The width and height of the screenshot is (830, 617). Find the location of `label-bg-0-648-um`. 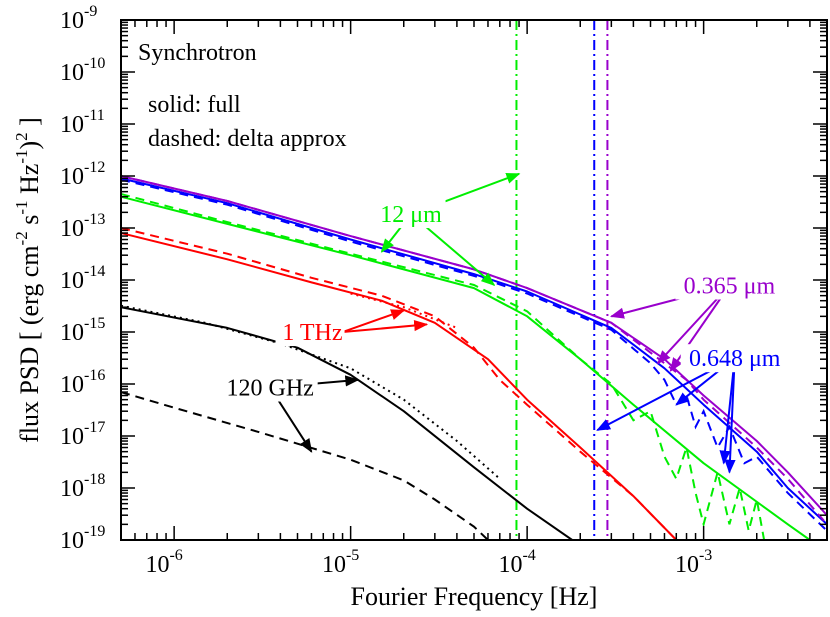

label-bg-0-648-um is located at coordinates (734, 358).